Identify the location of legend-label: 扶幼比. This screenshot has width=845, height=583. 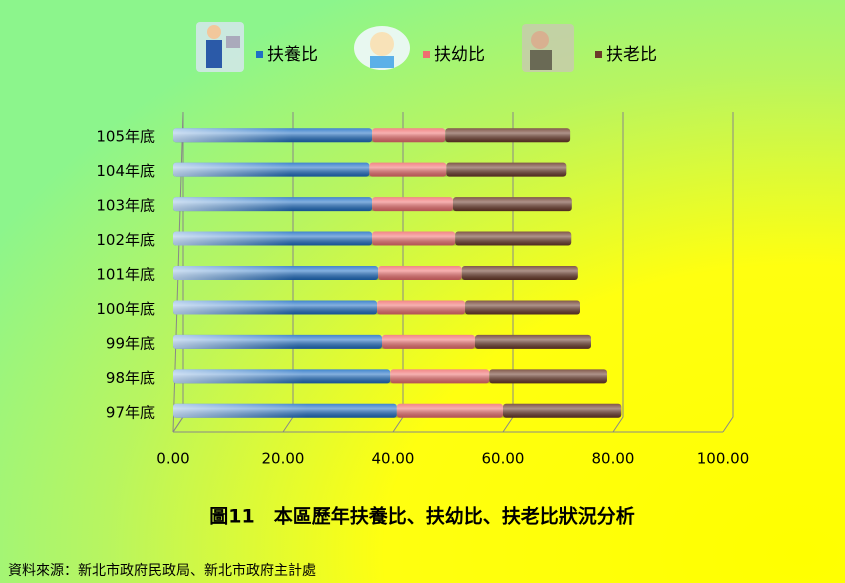
(459, 55).